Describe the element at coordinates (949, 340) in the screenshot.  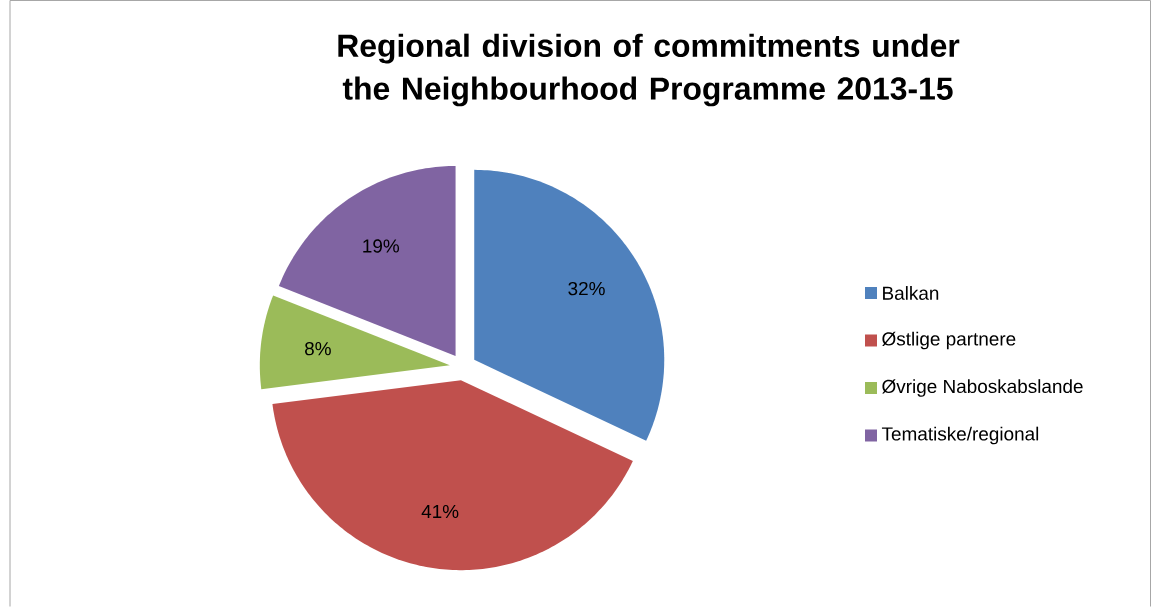
I see `legend-label: Østlige partnere` at that location.